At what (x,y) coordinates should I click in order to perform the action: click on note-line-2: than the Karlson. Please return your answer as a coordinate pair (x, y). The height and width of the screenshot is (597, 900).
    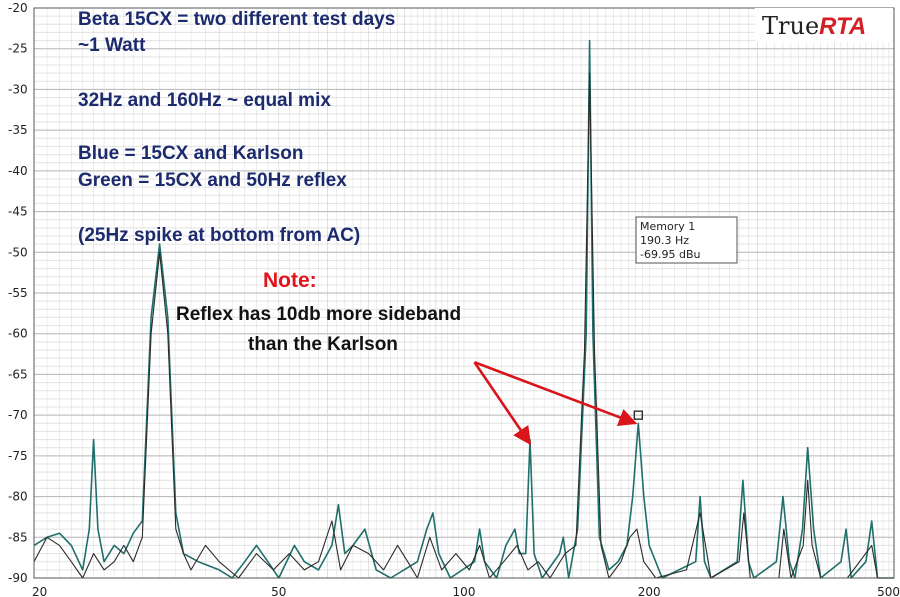
    Looking at the image, I should click on (323, 344).